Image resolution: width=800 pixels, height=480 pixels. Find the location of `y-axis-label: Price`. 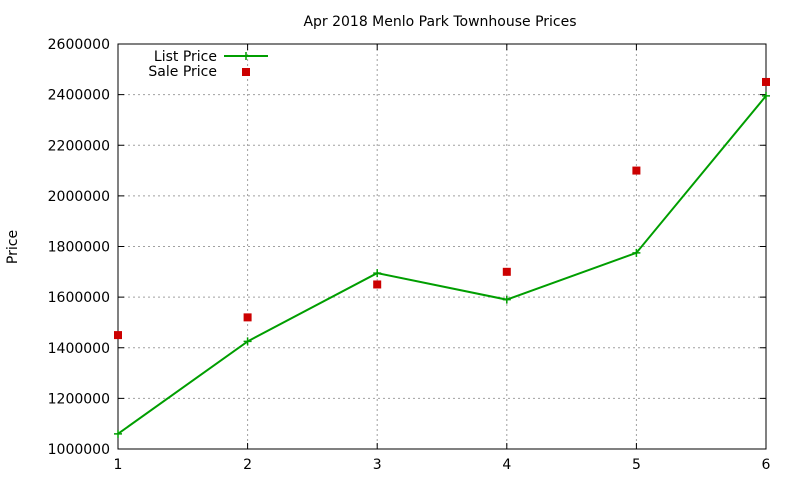

y-axis-label: Price is located at coordinates (13, 247).